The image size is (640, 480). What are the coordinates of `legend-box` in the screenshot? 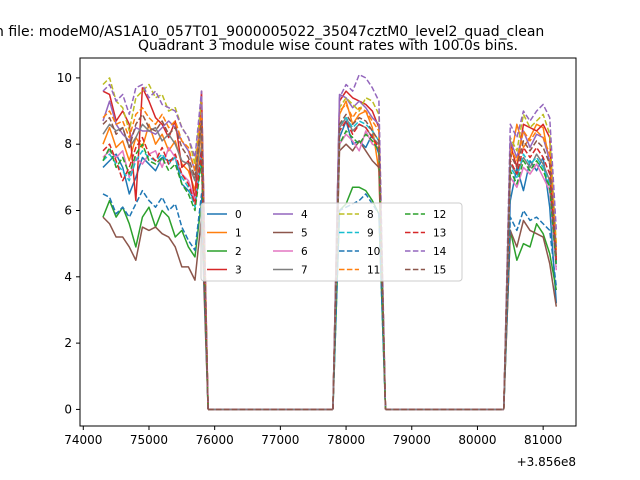 It's located at (331, 242).